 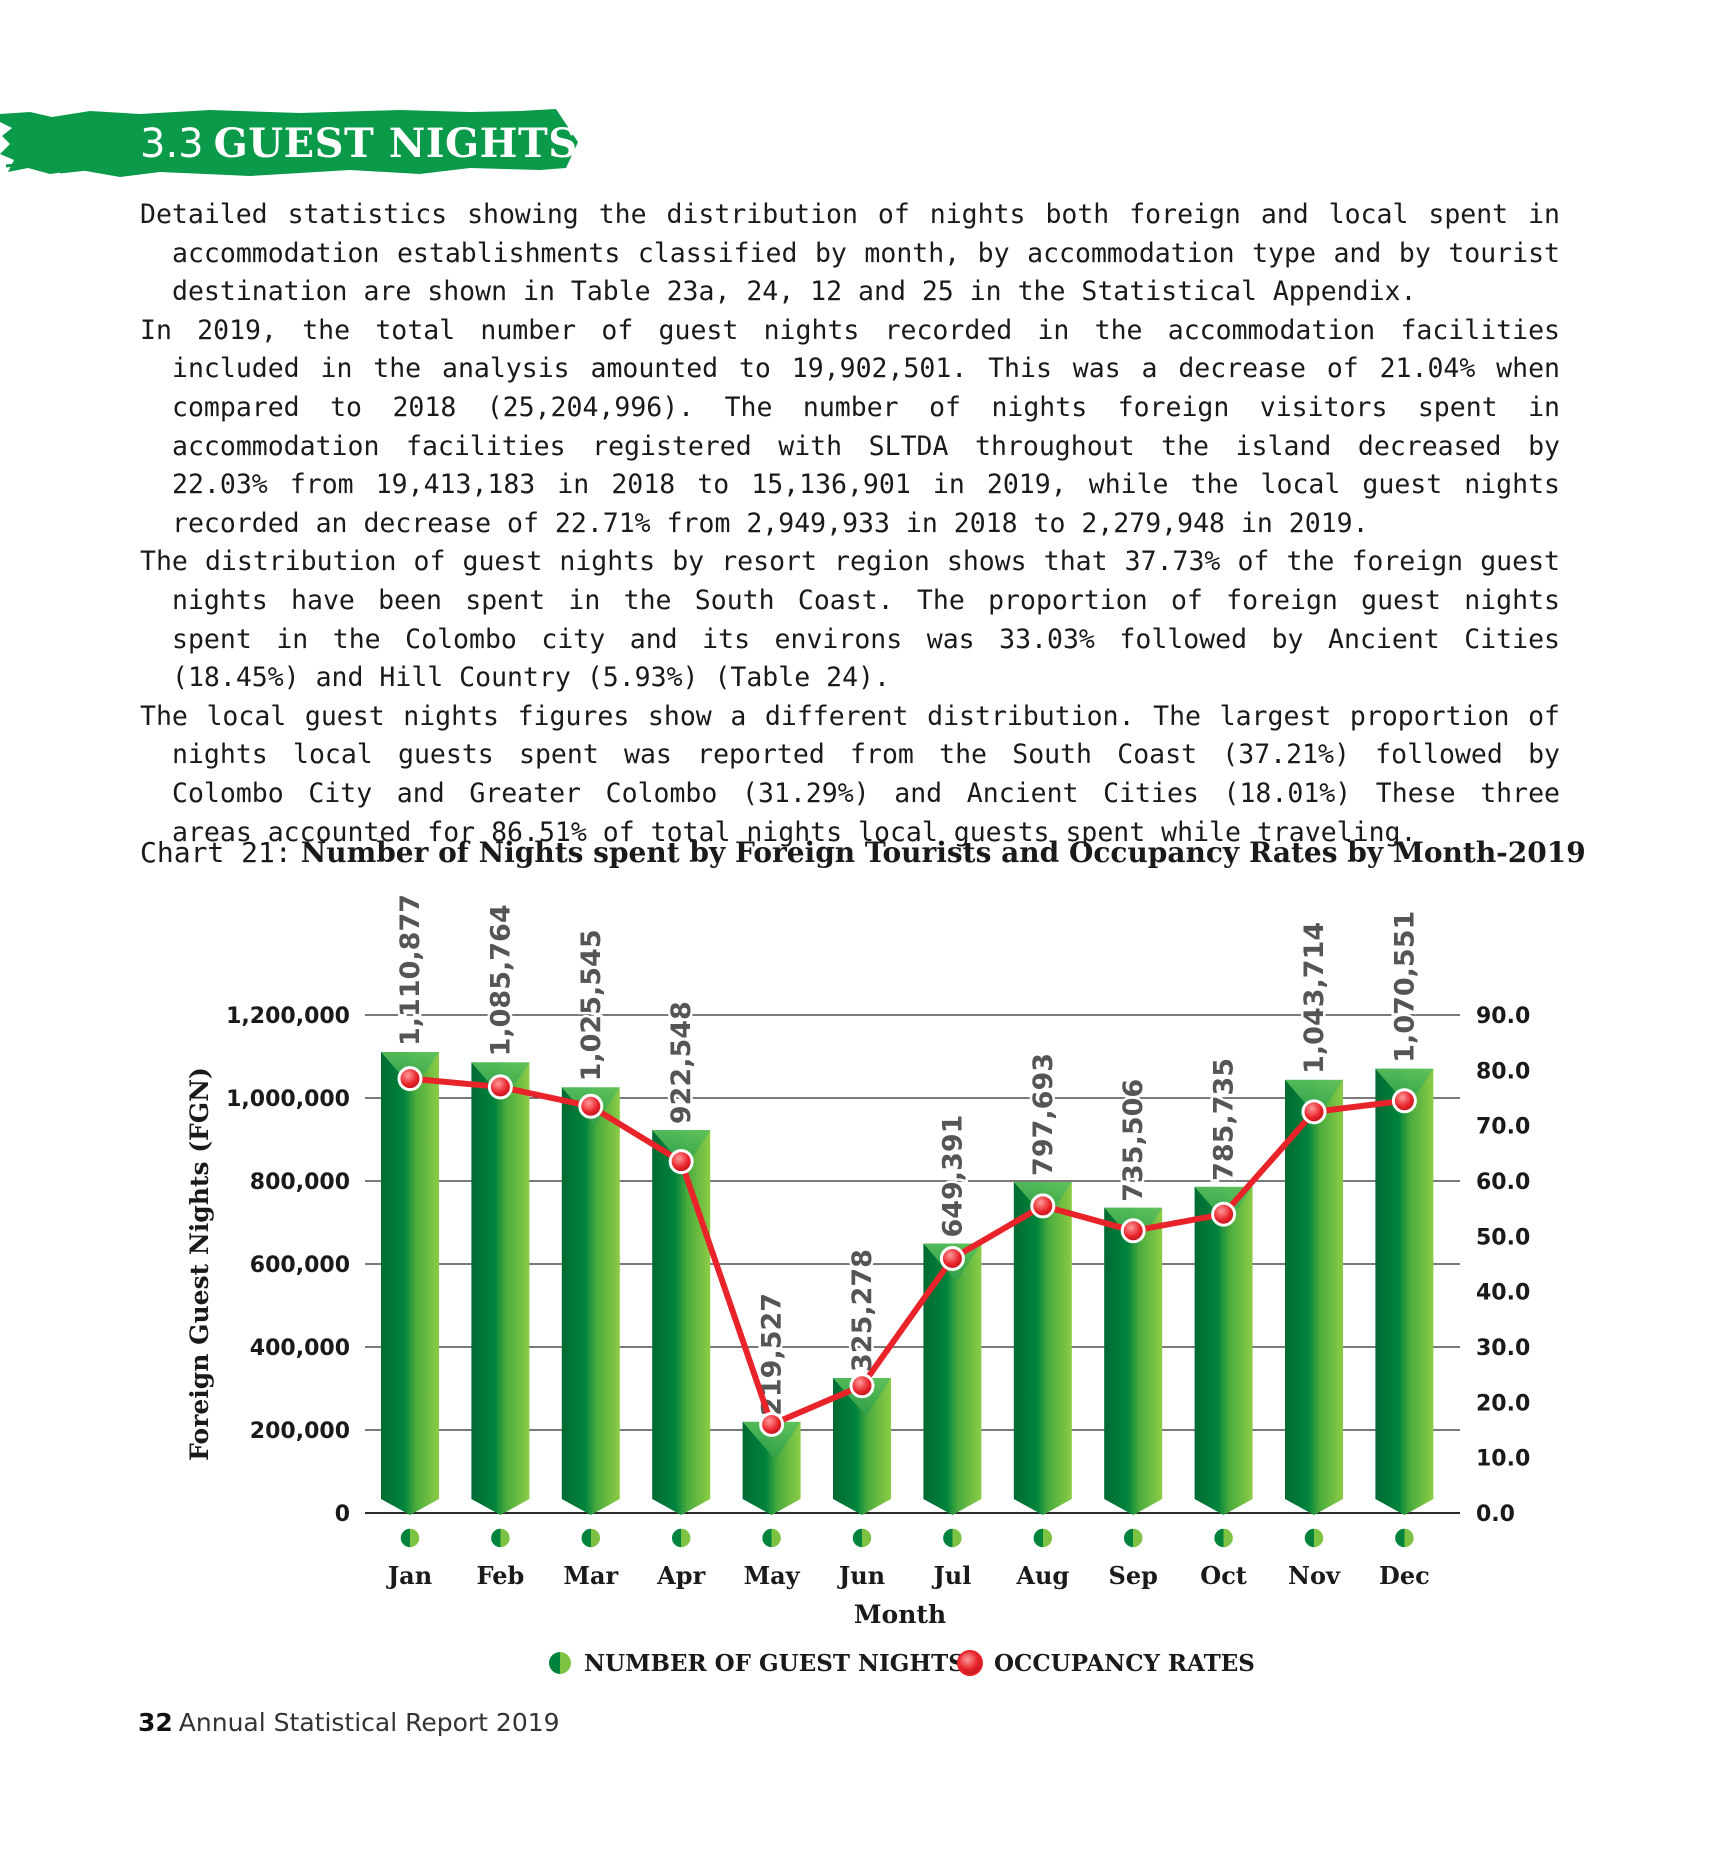 What do you see at coordinates (861, 1575) in the screenshot?
I see `x-tick-label: Jun` at bounding box center [861, 1575].